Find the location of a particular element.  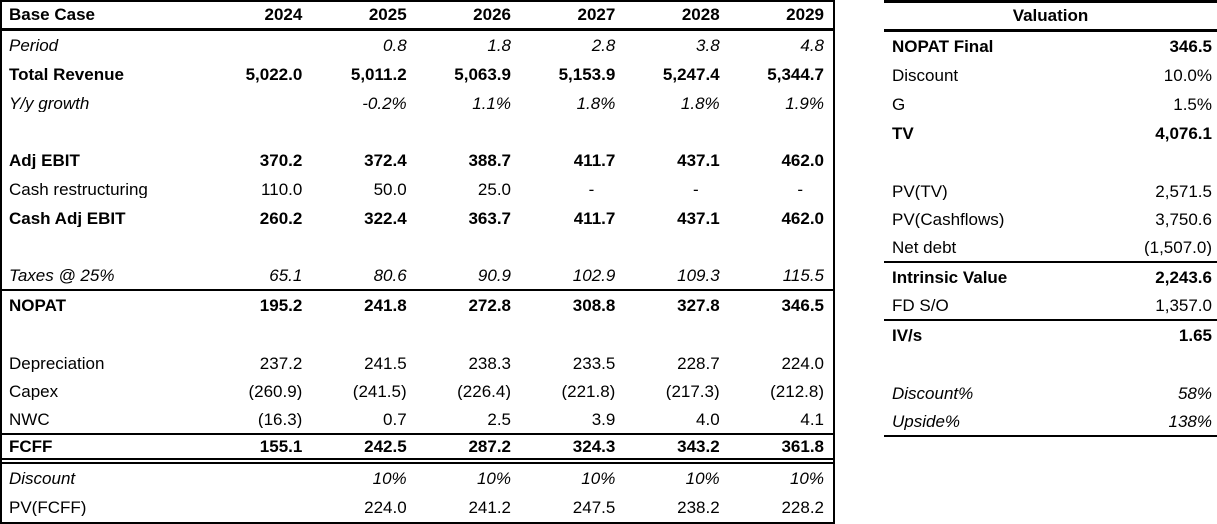

table-cell: 4.0 is located at coordinates (708, 420).